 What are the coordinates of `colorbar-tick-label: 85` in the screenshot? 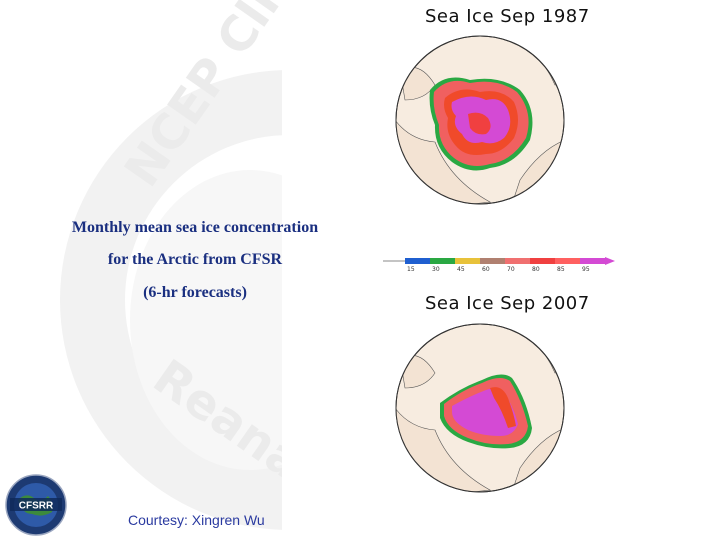 It's located at (561, 269).